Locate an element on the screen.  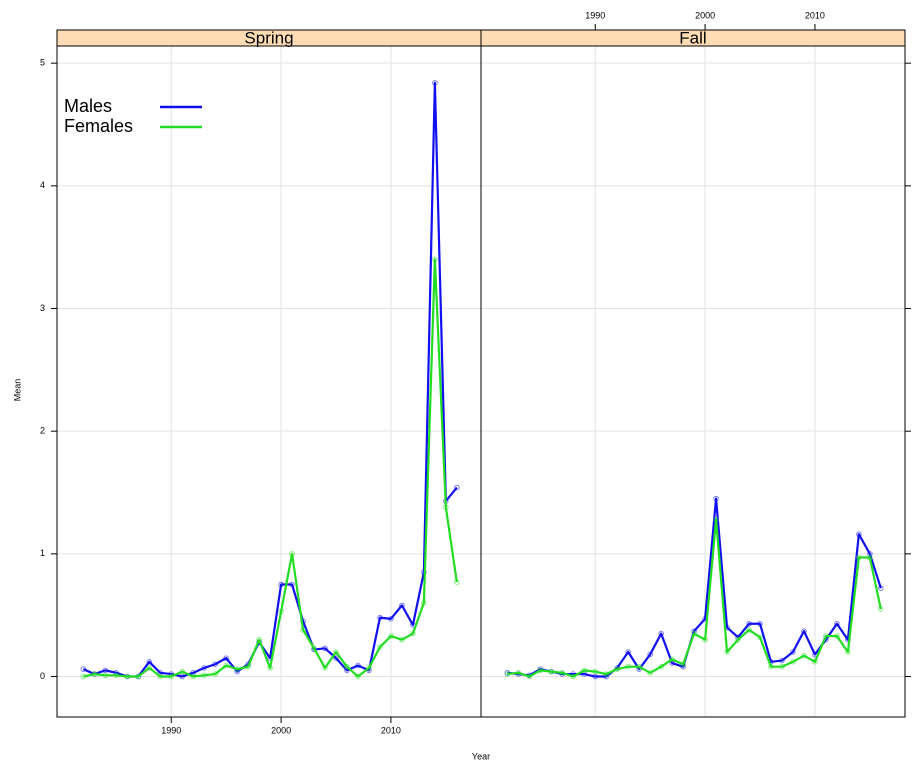
y-axis-label: Mean is located at coordinates (17, 390).